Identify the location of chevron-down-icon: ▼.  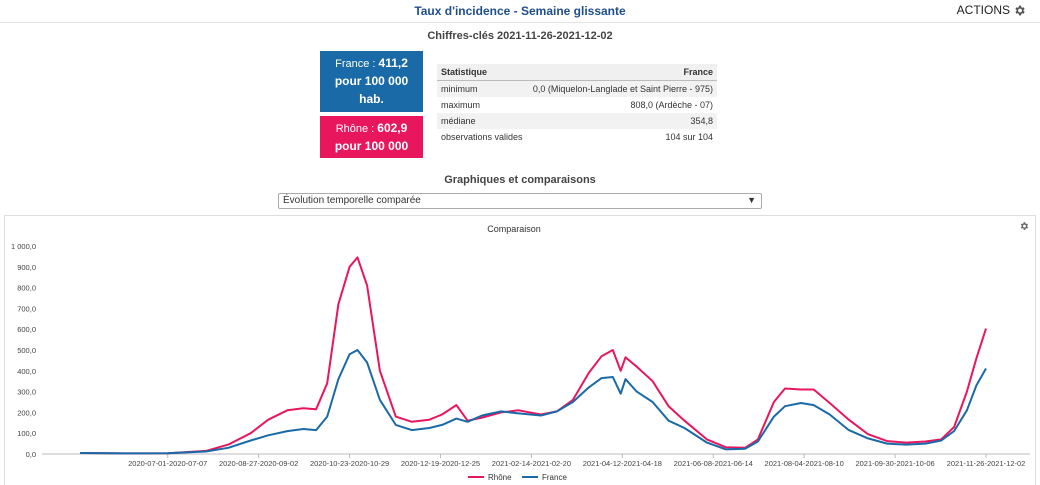
(751, 200).